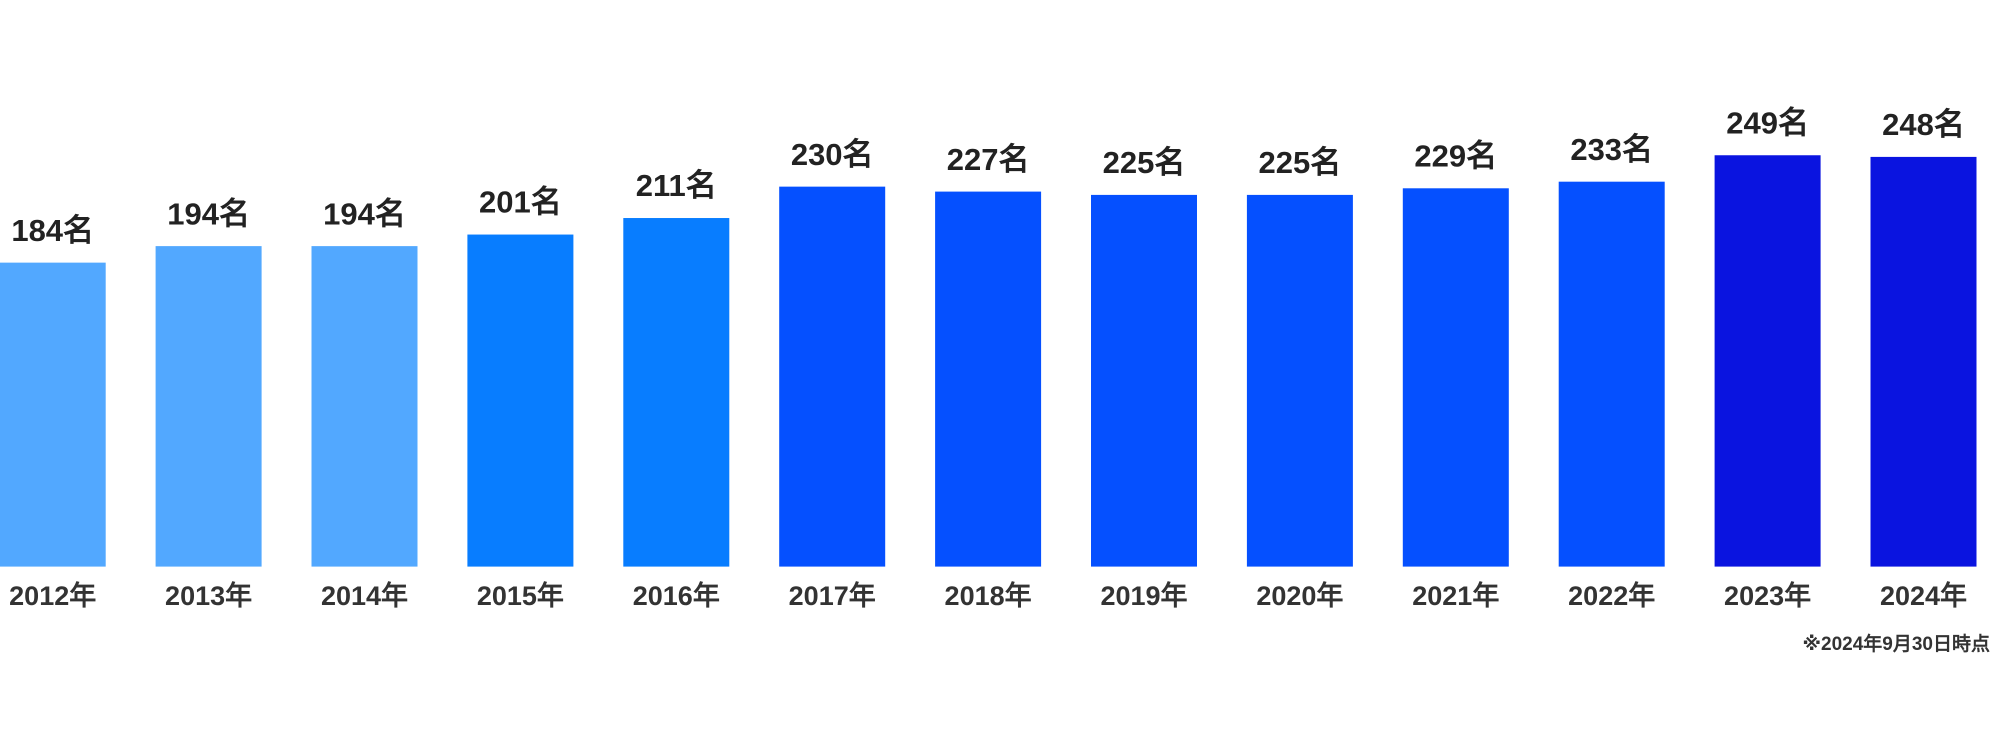 Image resolution: width=1992 pixels, height=733 pixels. I want to click on x-tick-label: 2018年, so click(988, 595).